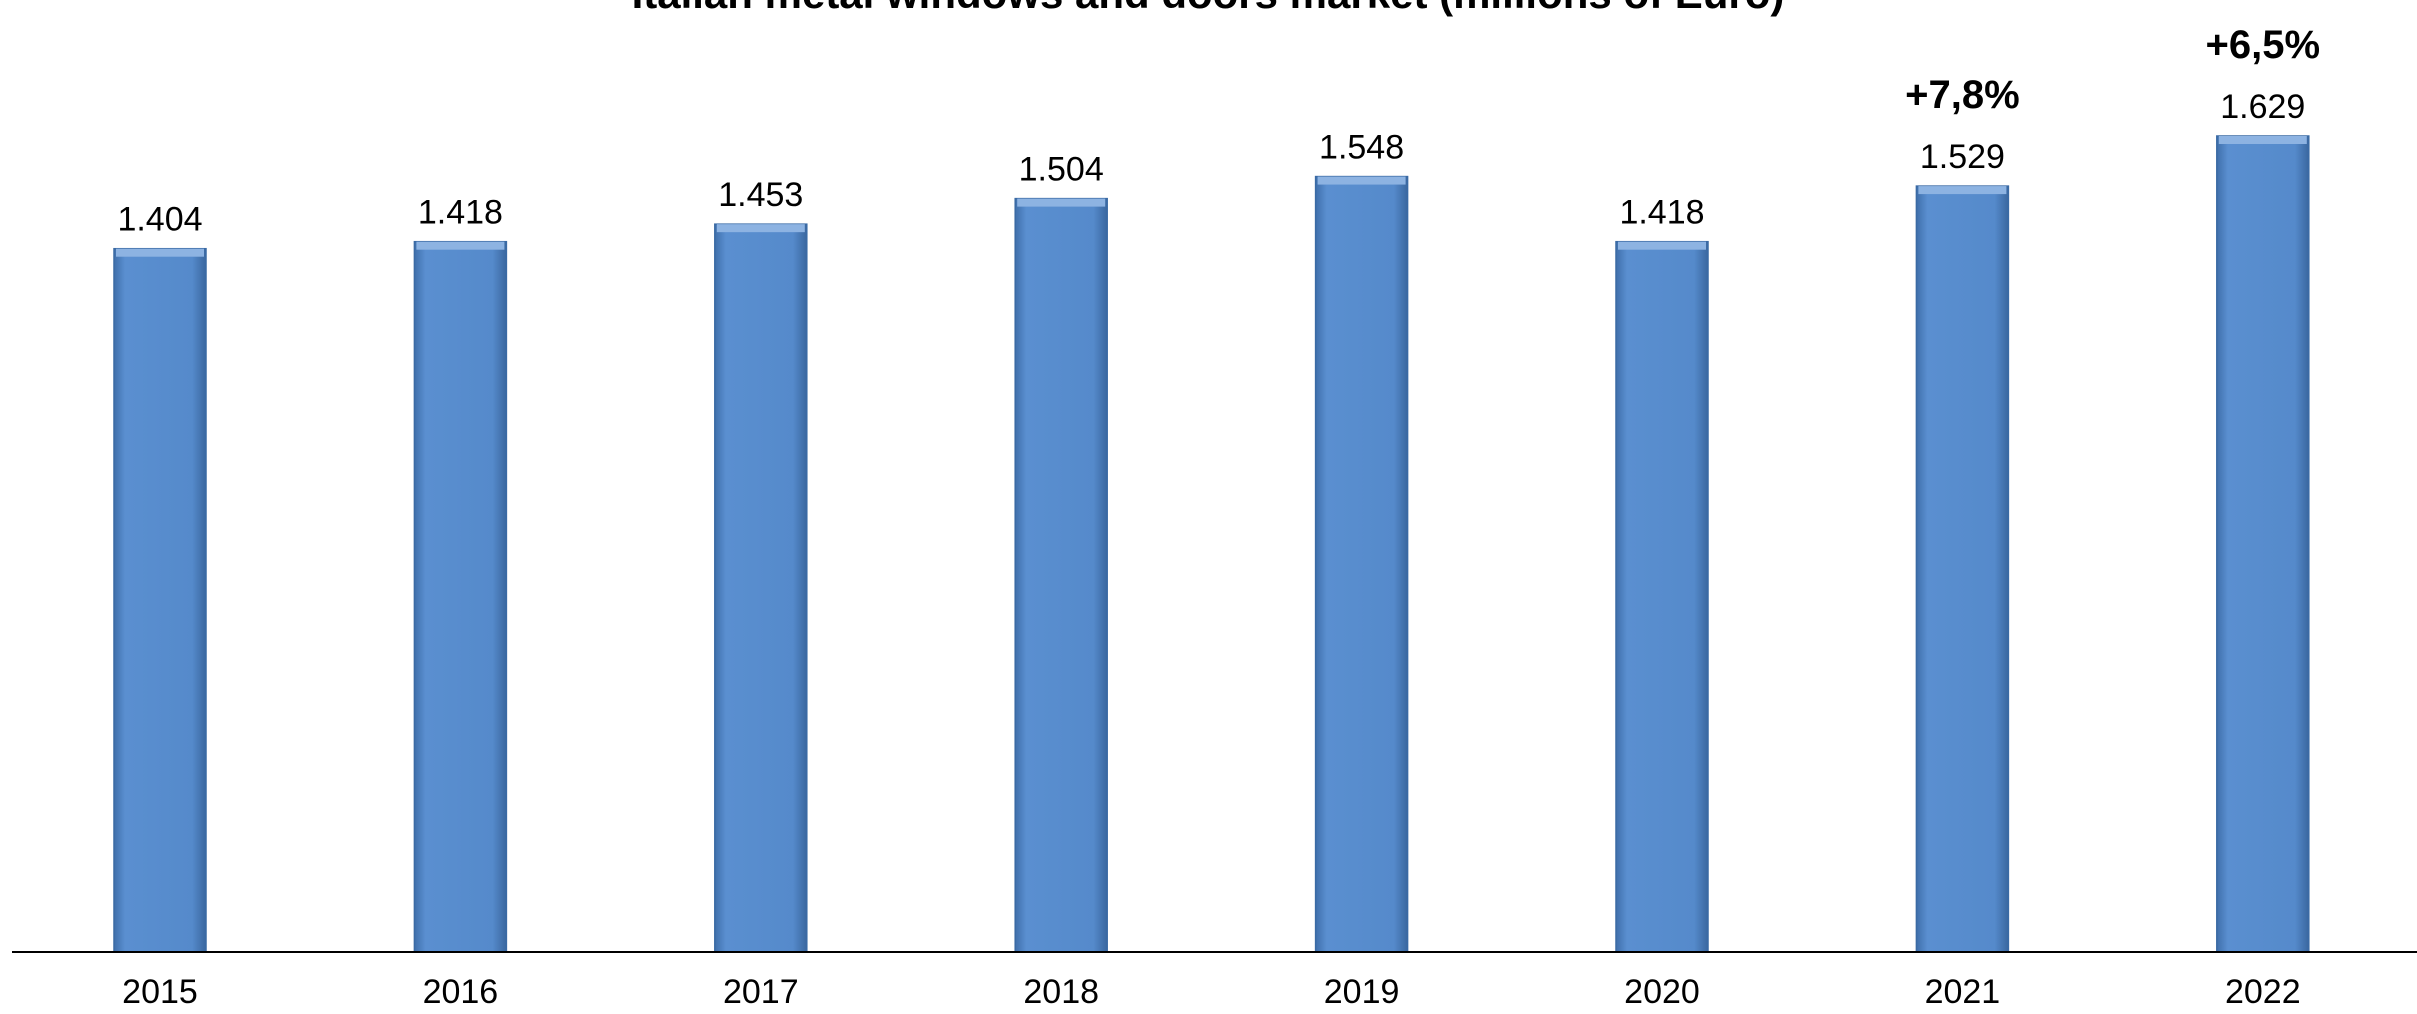 The height and width of the screenshot is (1014, 2417). What do you see at coordinates (1662, 992) in the screenshot?
I see `x-tick-label-2020: 2020` at bounding box center [1662, 992].